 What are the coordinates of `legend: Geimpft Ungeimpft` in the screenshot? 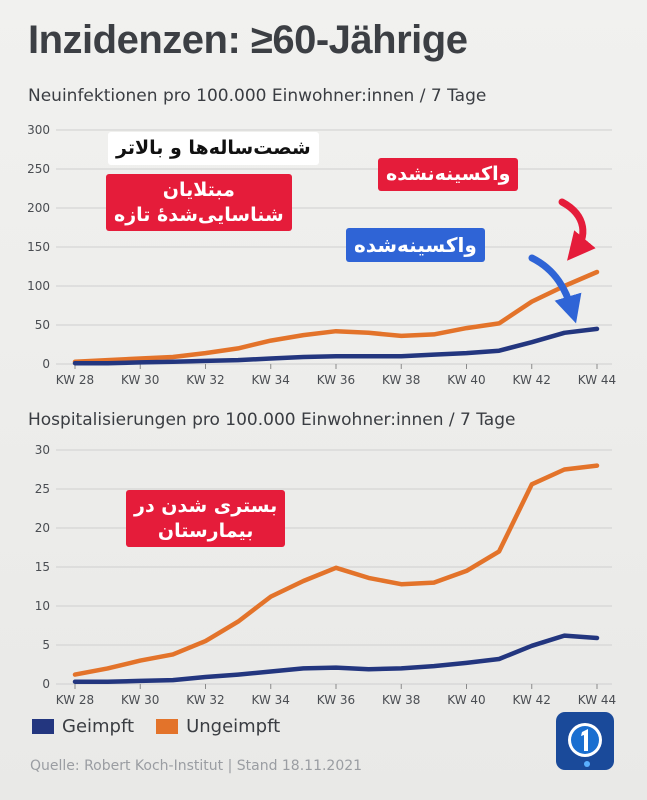 It's located at (167, 726).